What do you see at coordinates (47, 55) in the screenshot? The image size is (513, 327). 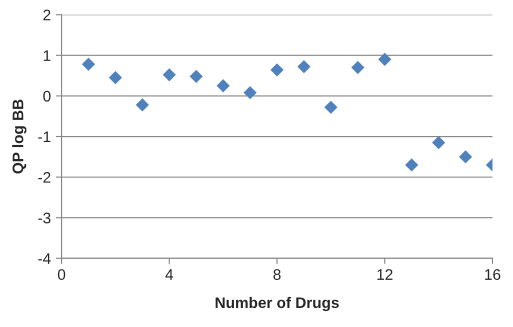 I see `y-tick-label: 1` at bounding box center [47, 55].